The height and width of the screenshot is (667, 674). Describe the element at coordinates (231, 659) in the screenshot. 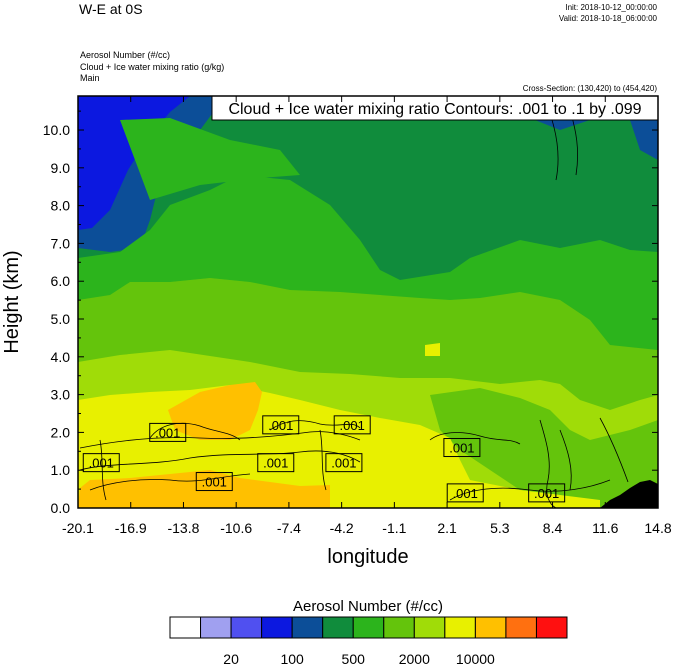

I see `colorbar-tick-label: 20` at that location.